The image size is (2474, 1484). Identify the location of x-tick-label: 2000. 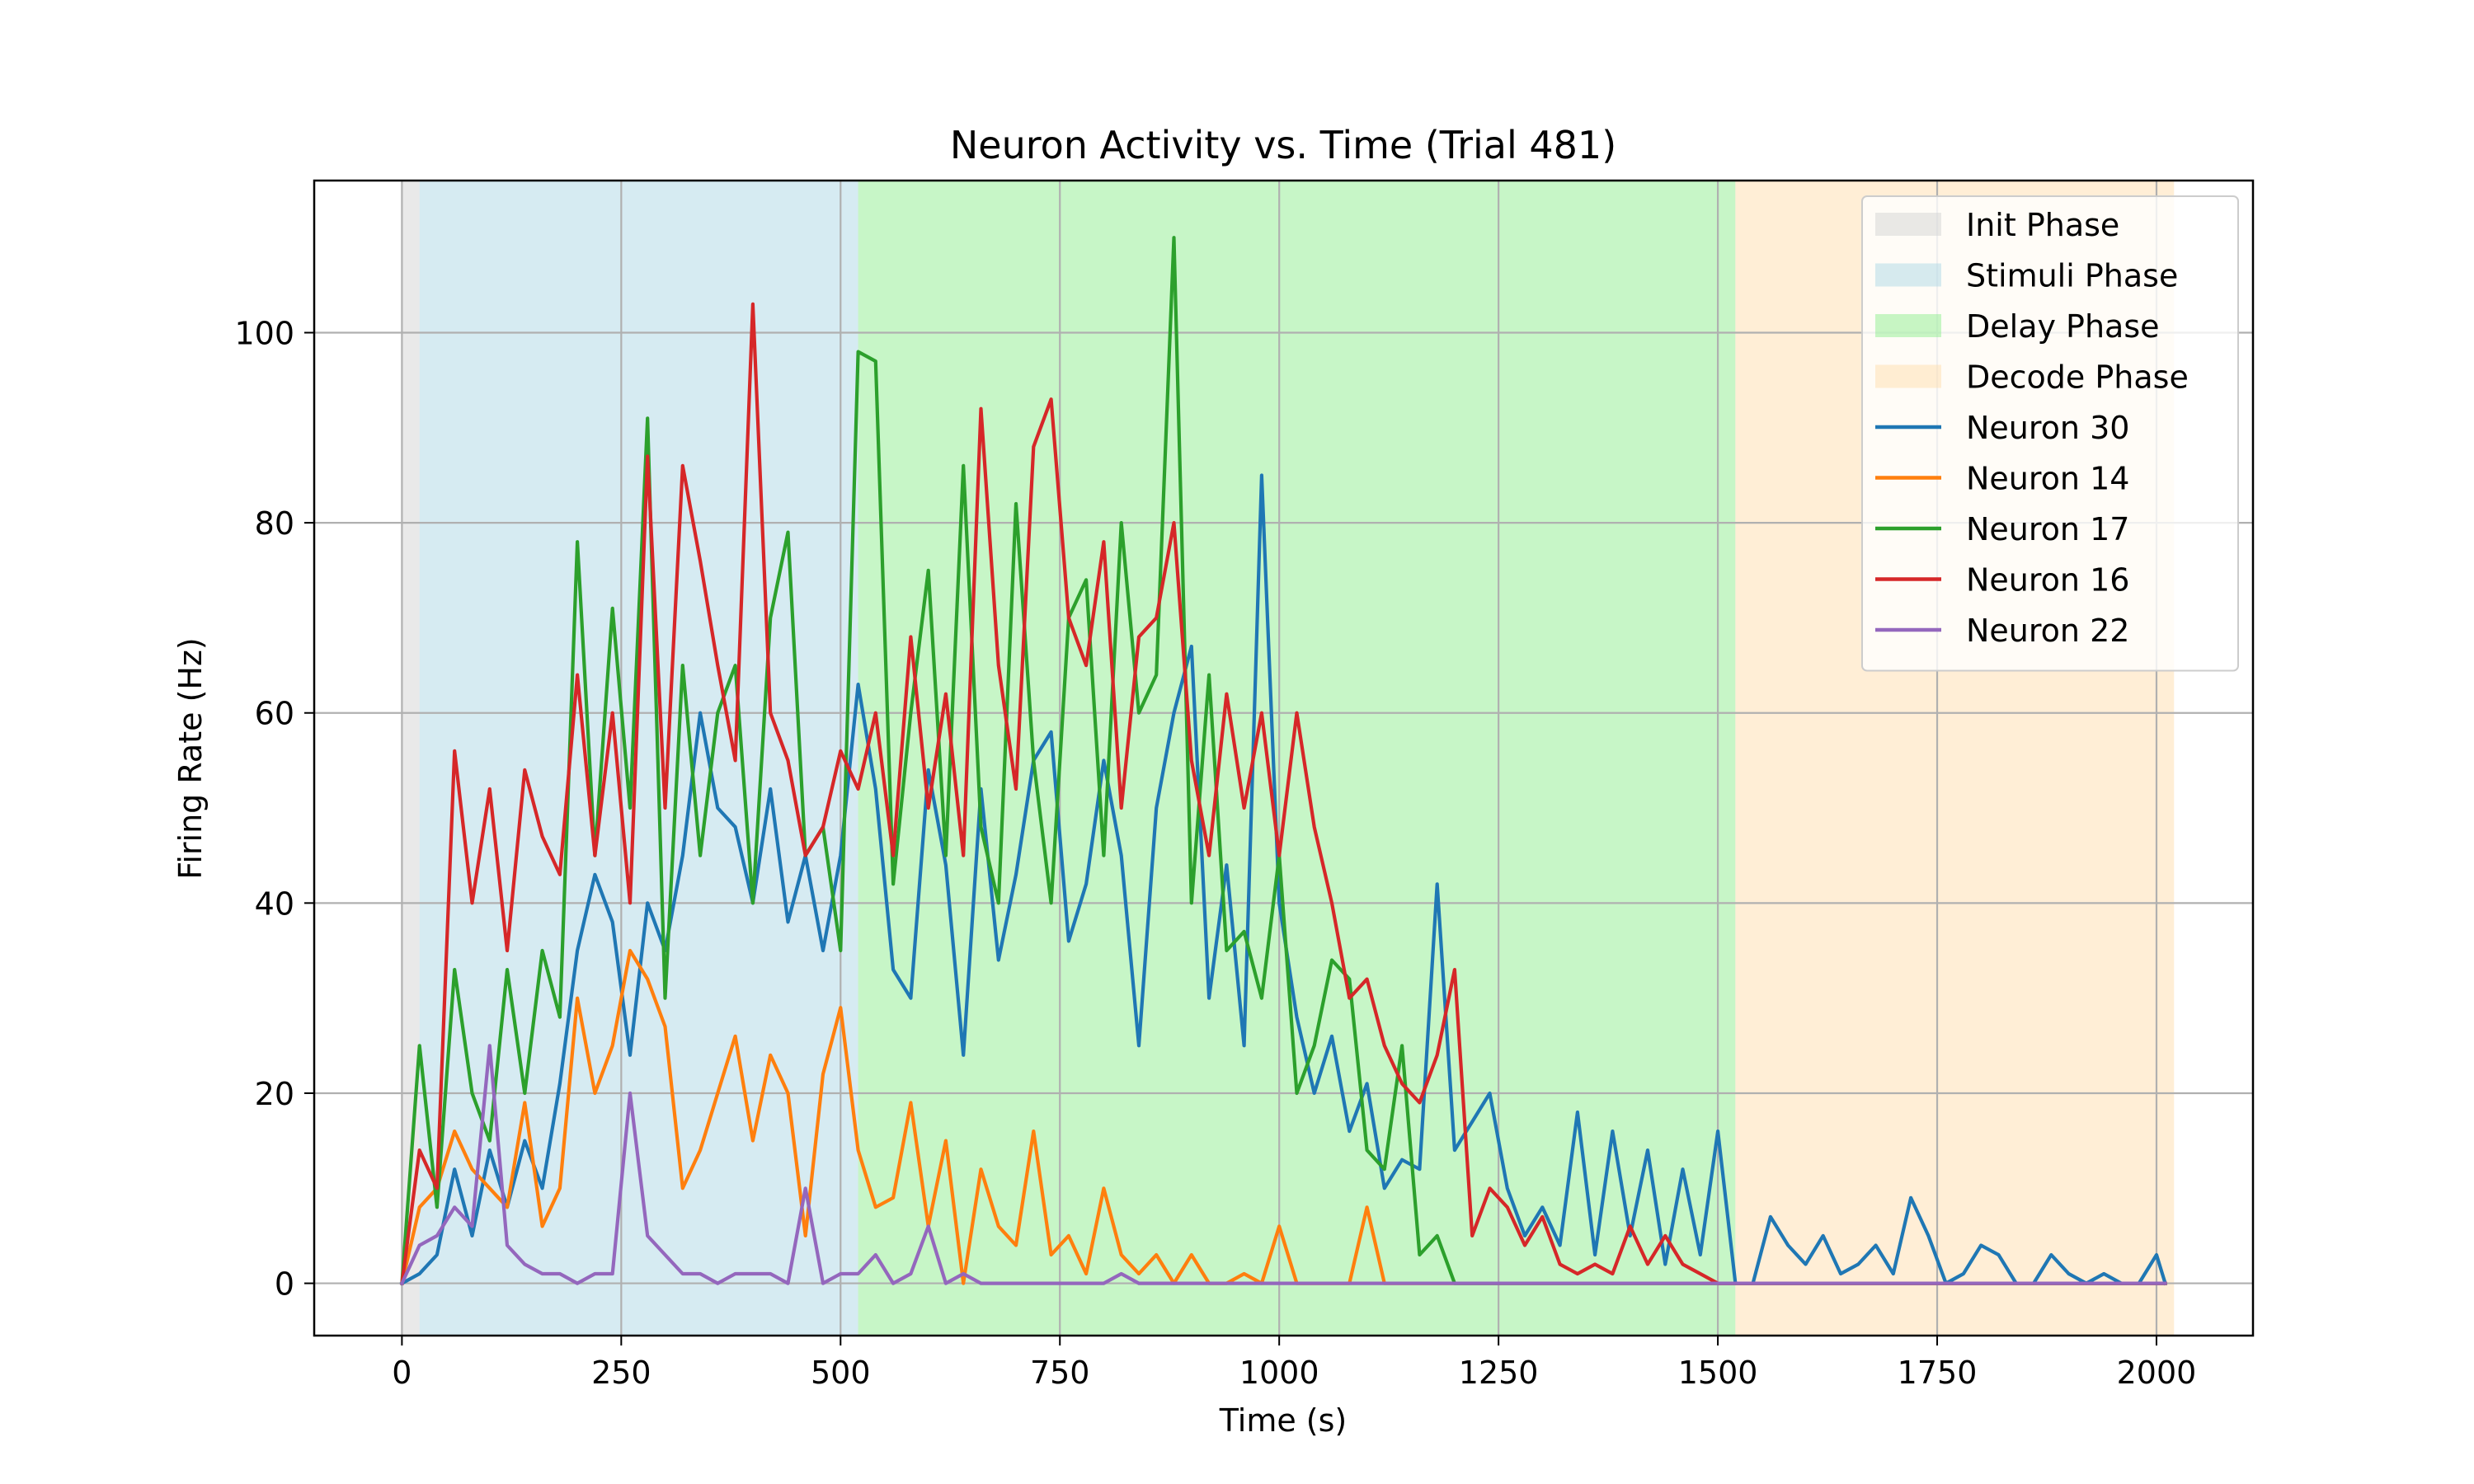
(2157, 1373).